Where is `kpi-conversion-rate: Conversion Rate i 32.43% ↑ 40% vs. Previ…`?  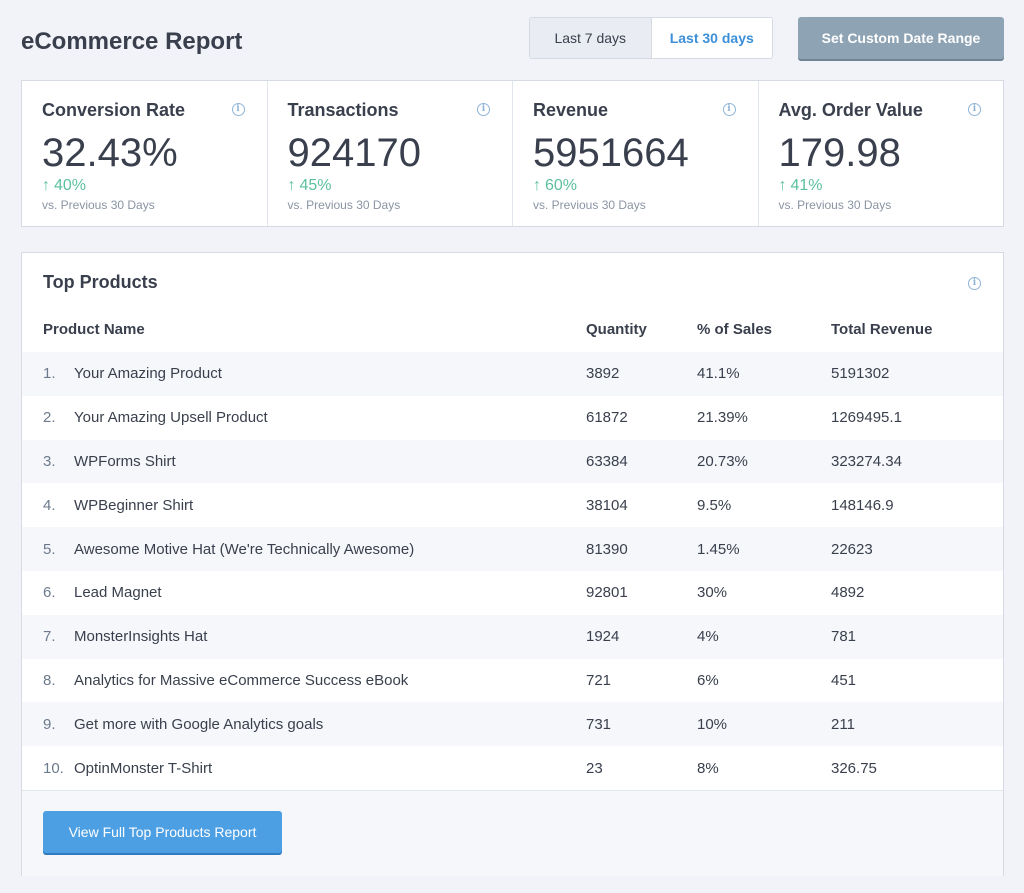 kpi-conversion-rate: Conversion Rate i 32.43% ↑ 40% vs. Previ… is located at coordinates (145, 153).